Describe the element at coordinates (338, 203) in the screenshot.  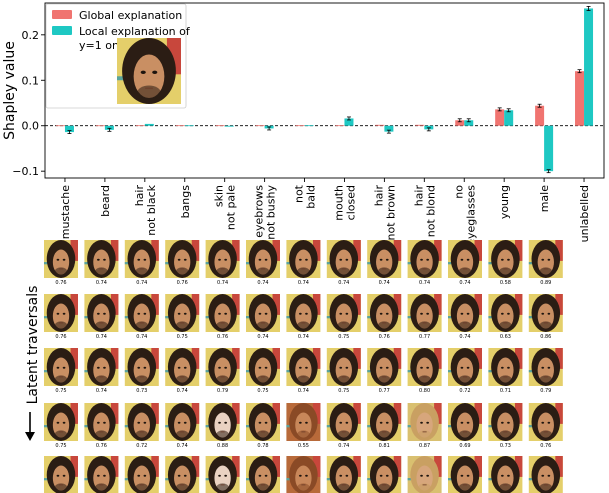
I see `x-tick-label: mouth` at that location.